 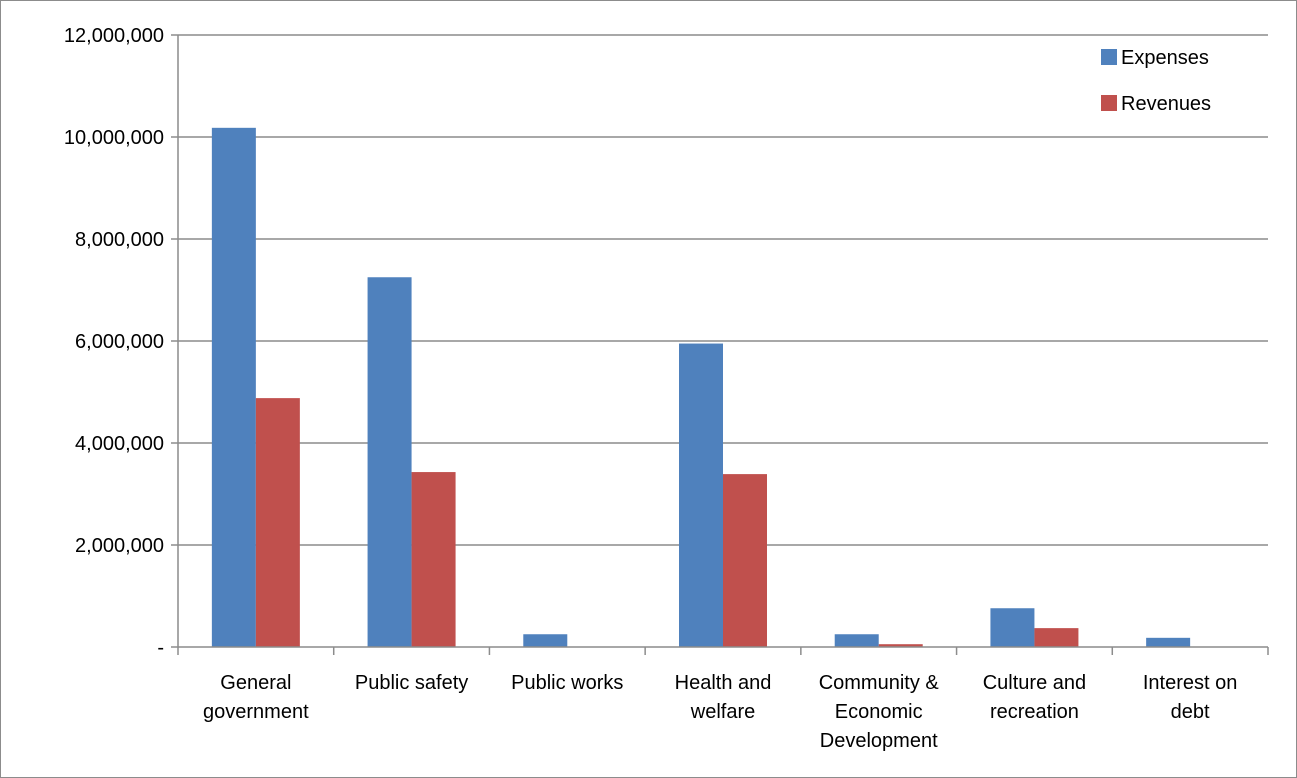 I want to click on y-tick-label: 10,000,000, so click(x=114, y=138).